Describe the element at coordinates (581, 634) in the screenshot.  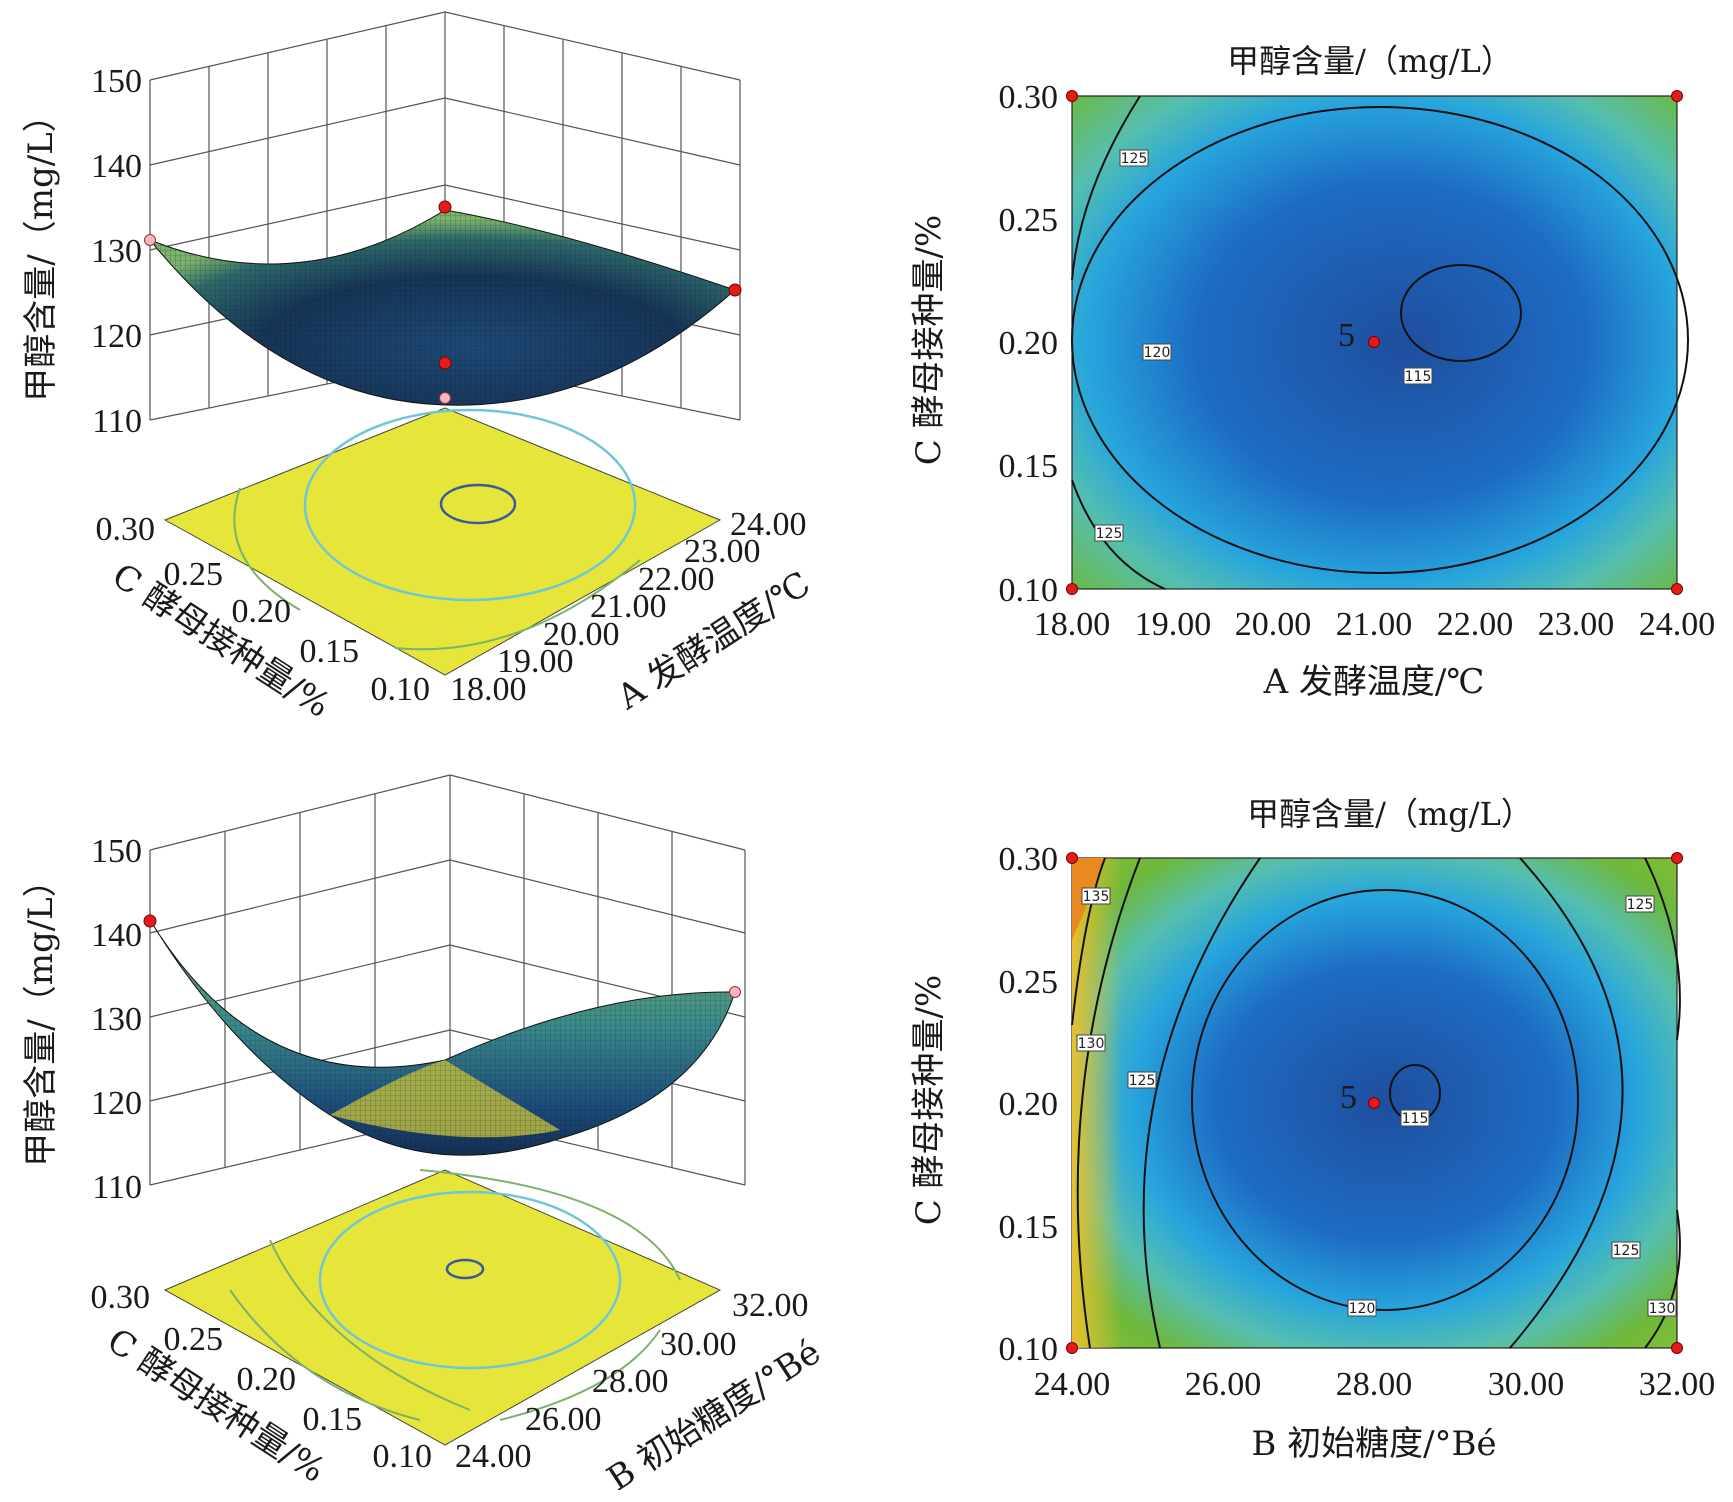
I see `a-tick-label: 20.00` at that location.